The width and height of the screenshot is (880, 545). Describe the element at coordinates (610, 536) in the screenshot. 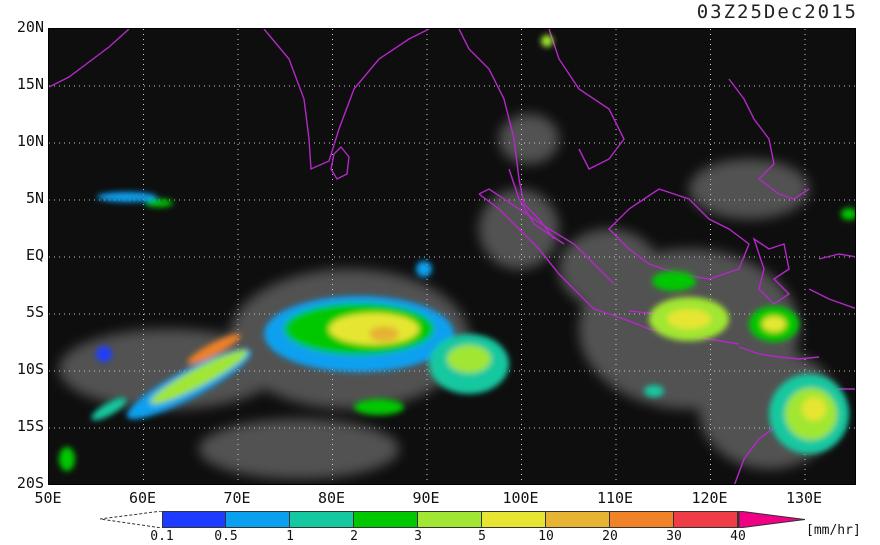

I see `colorbar-tick-label: 20` at that location.